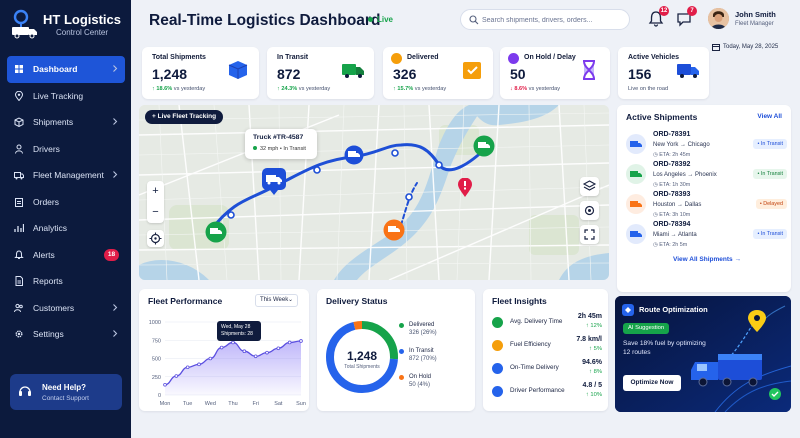 This screenshot has height=438, width=800. I want to click on arrow-down-icon: ↓, so click(512, 89).